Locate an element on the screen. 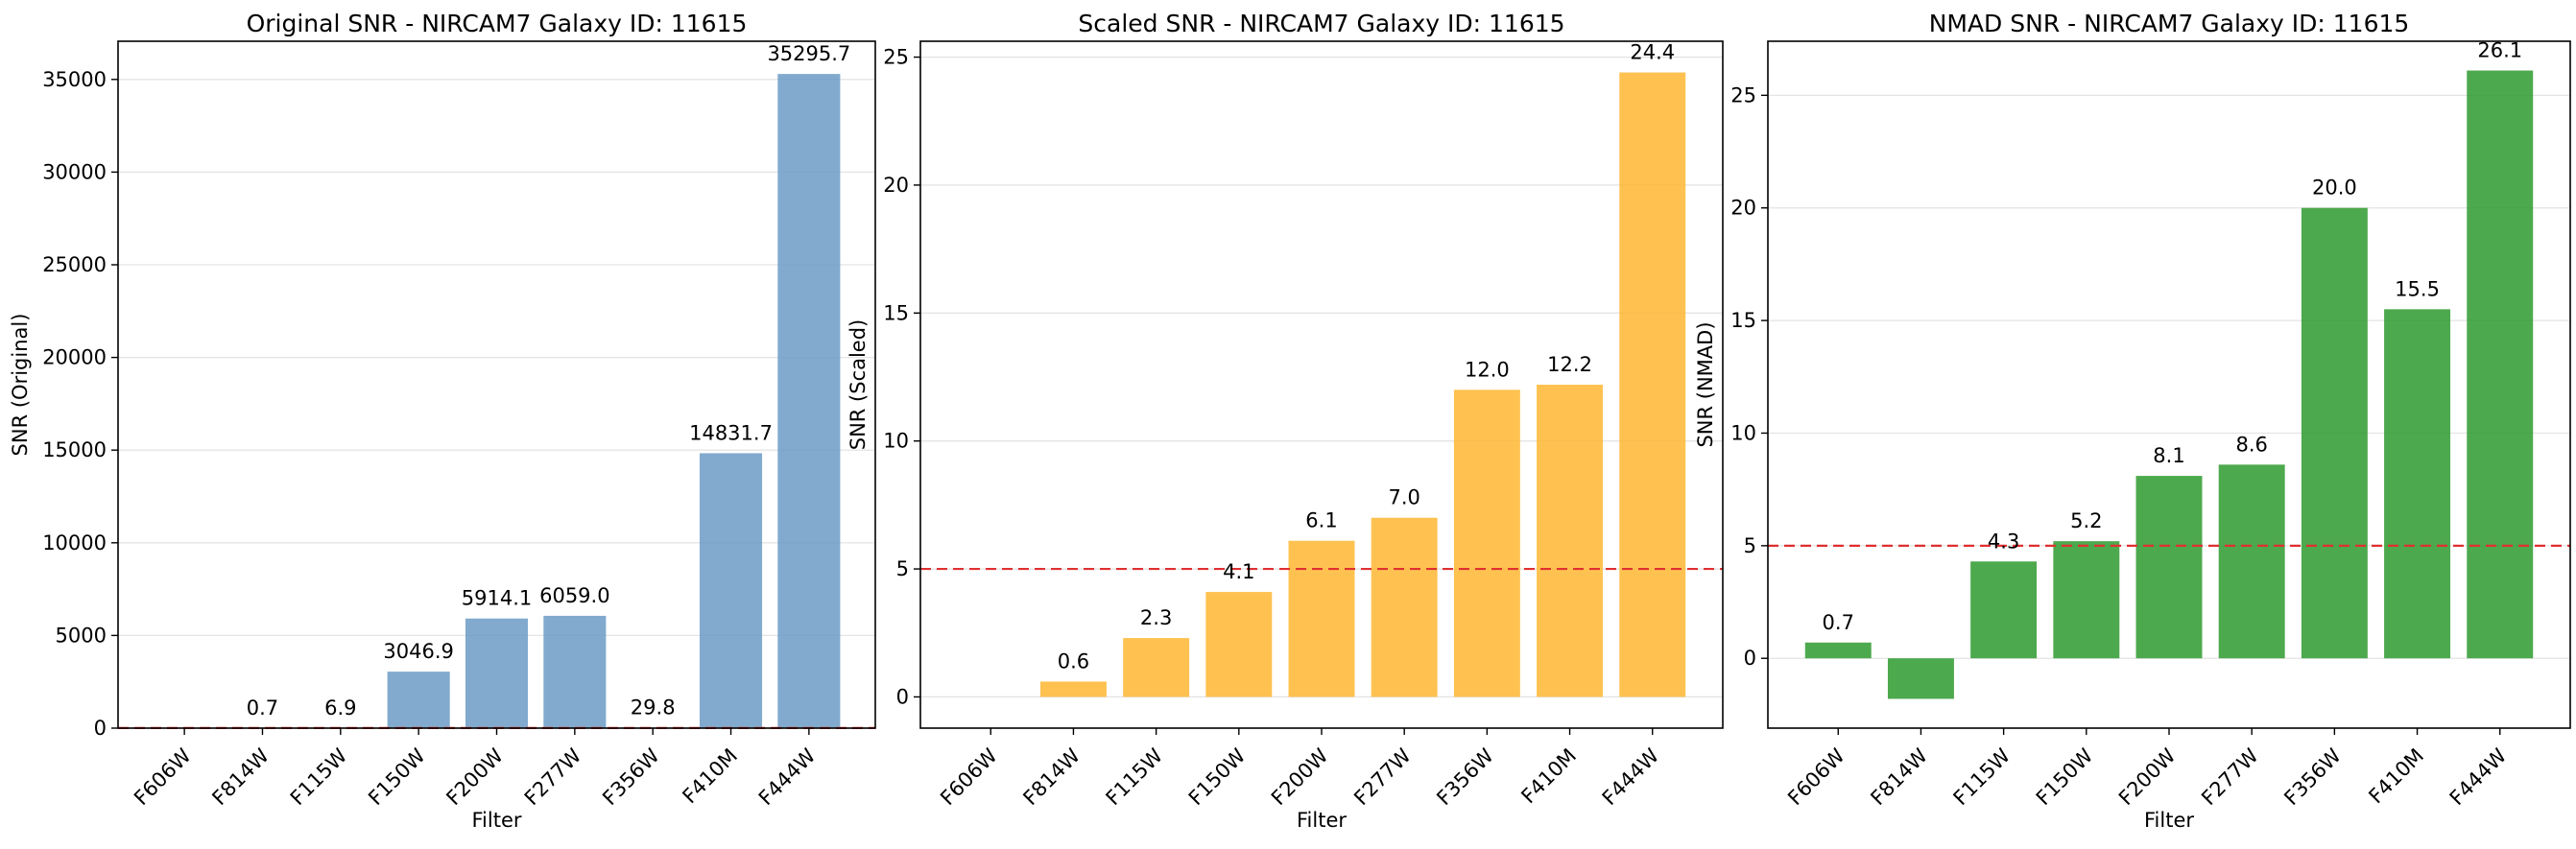  data-label-F814W: 0.6 is located at coordinates (1073, 660).